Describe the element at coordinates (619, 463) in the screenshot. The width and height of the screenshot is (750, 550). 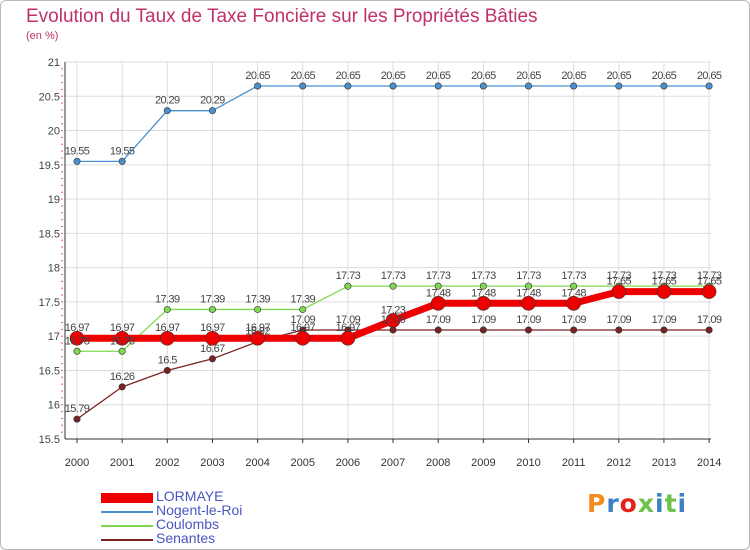
I see `x-tick-label: 2012` at that location.